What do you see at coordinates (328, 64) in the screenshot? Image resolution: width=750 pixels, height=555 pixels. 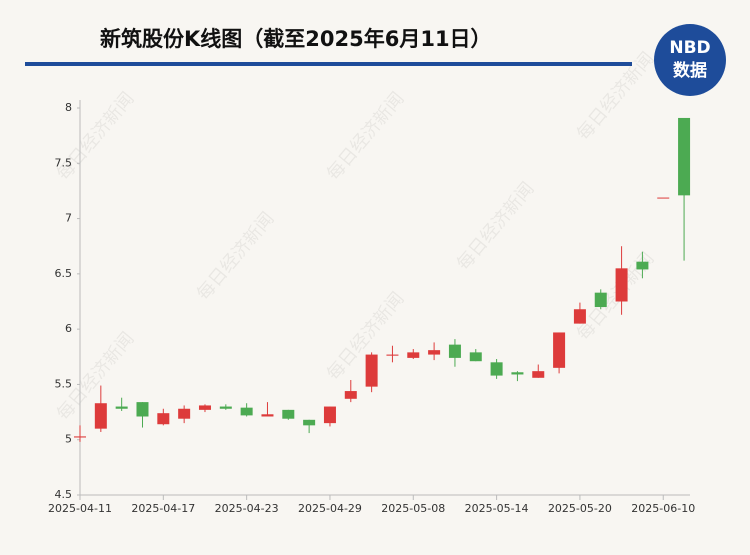 I see `title-rule` at bounding box center [328, 64].